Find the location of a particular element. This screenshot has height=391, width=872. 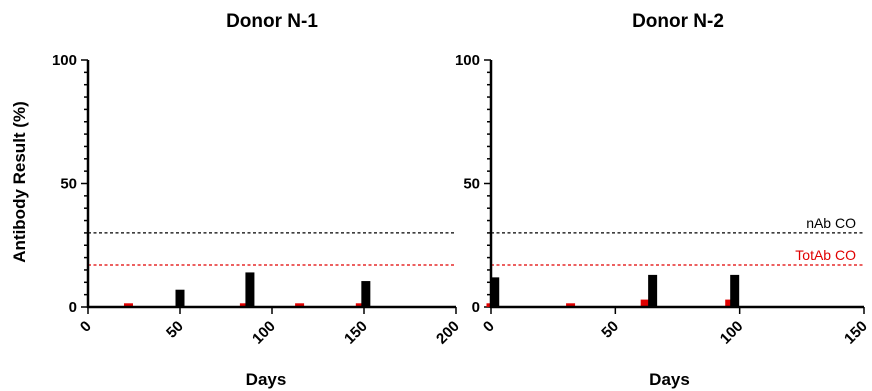

x-tick-label: 200 is located at coordinates (448, 333).